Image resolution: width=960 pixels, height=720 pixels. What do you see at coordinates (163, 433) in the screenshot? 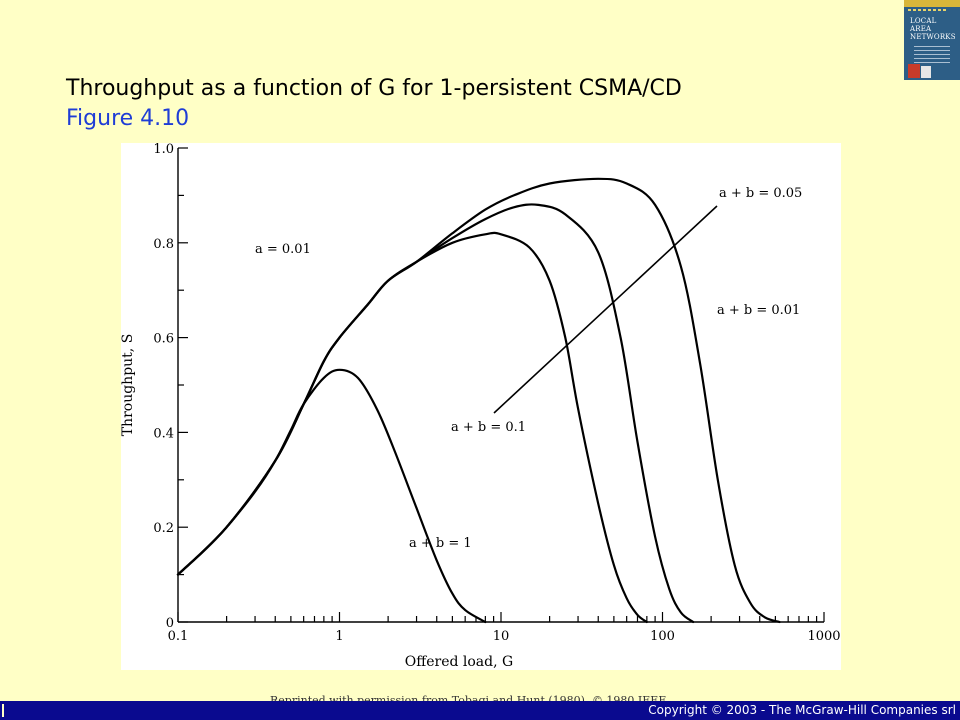
I see `y-tick-label: 0.4` at bounding box center [163, 433].